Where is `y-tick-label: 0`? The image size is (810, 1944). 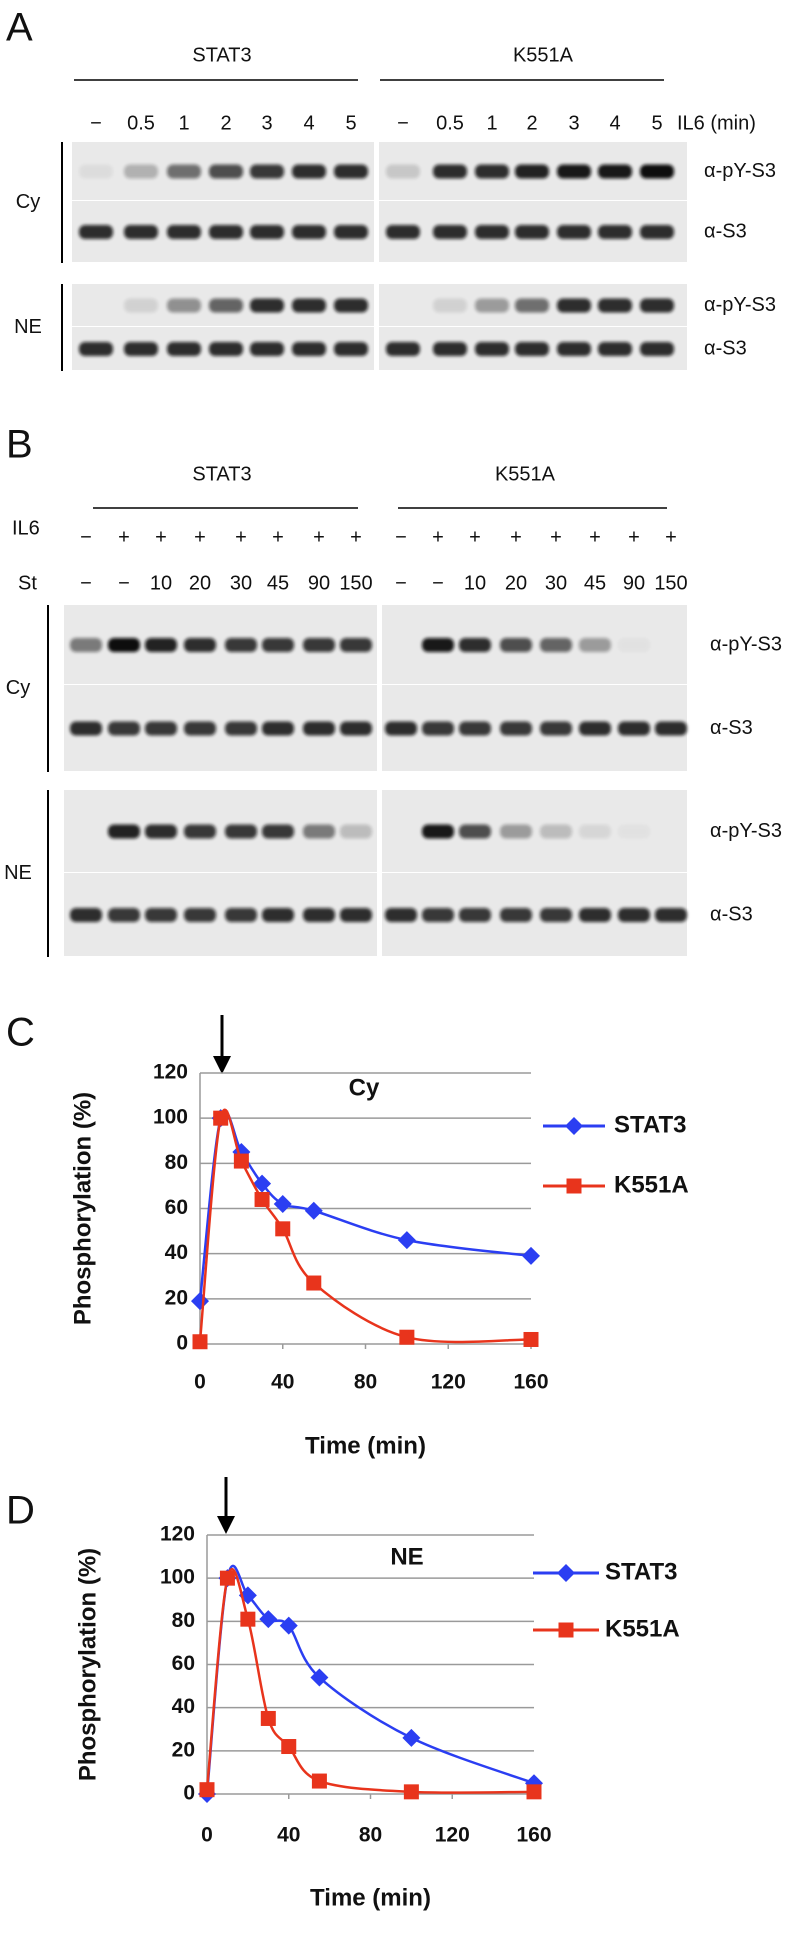 y-tick-label: 0 is located at coordinates (182, 1343).